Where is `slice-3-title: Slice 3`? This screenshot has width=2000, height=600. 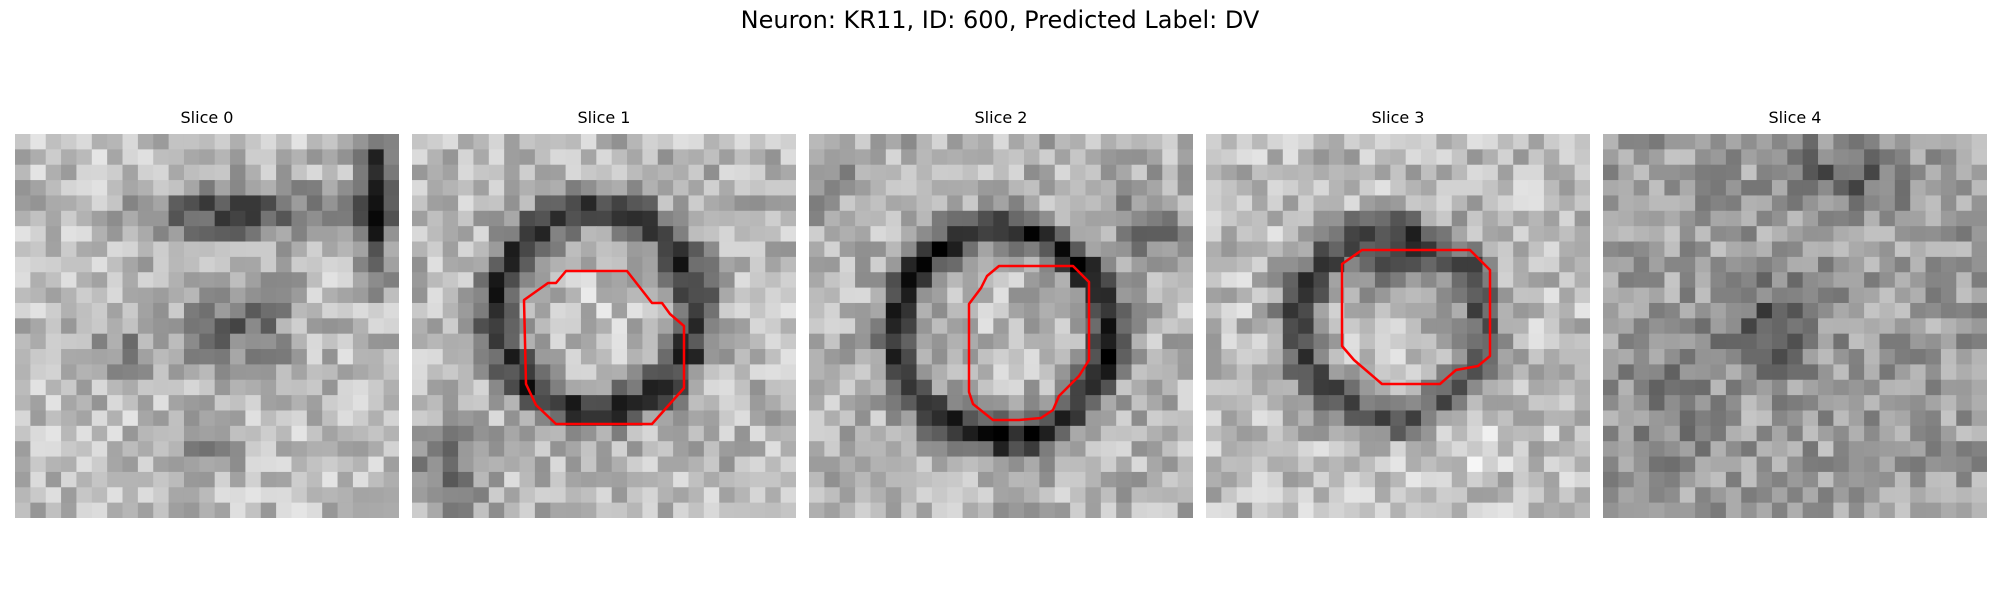
slice-3-title: Slice 3 is located at coordinates (1398, 117).